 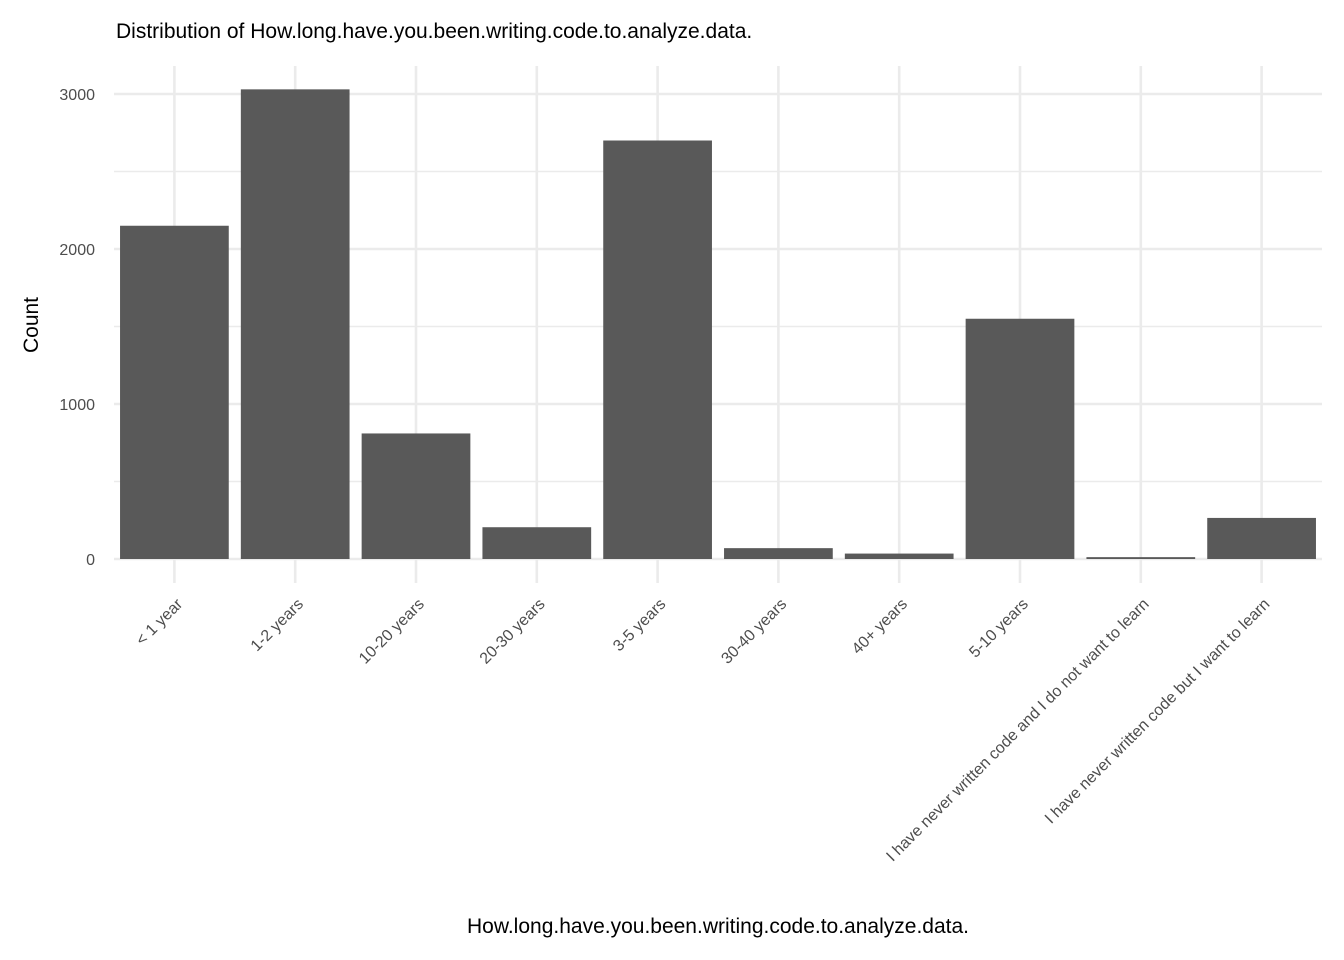 What do you see at coordinates (77, 328) in the screenshot?
I see `y-tick-labels: 0 1000 2000 3000` at bounding box center [77, 328].